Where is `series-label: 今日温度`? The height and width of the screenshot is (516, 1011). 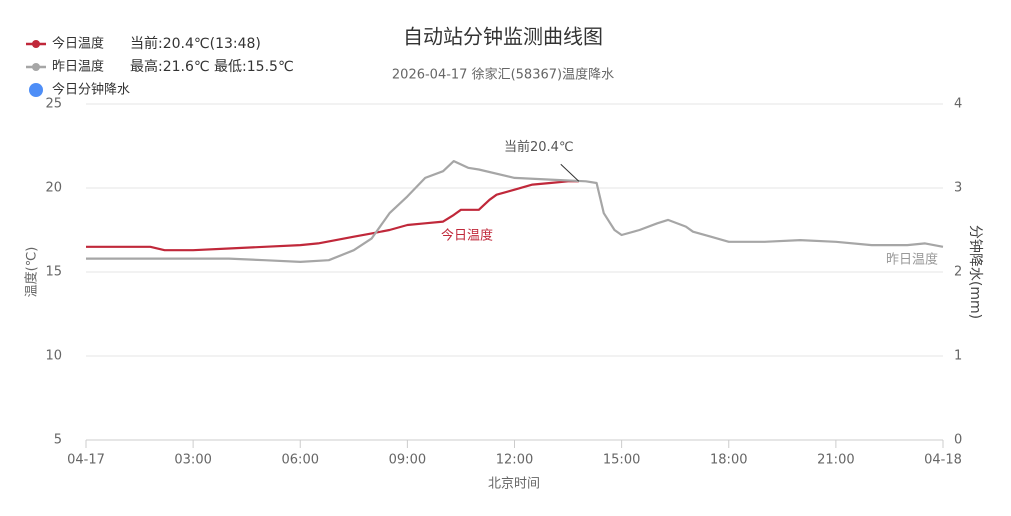
series-label: 今日温度 is located at coordinates (467, 236).